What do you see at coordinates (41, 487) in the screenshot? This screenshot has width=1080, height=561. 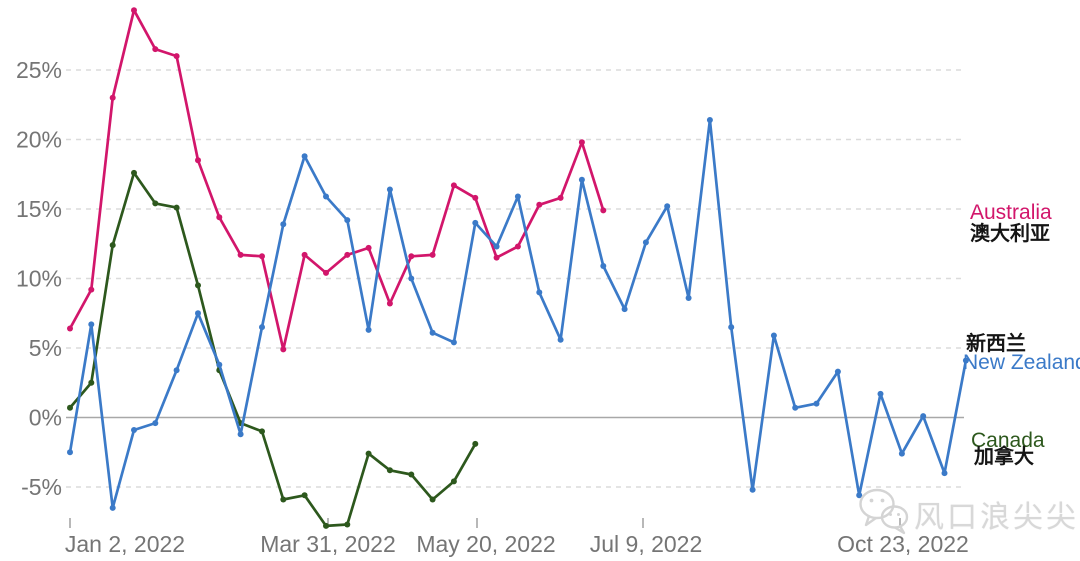 I see `y-axis-label: -5%` at bounding box center [41, 487].